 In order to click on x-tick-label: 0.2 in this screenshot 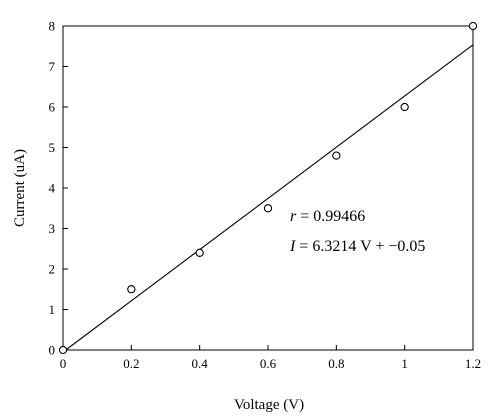, I will do `click(131, 363)`.